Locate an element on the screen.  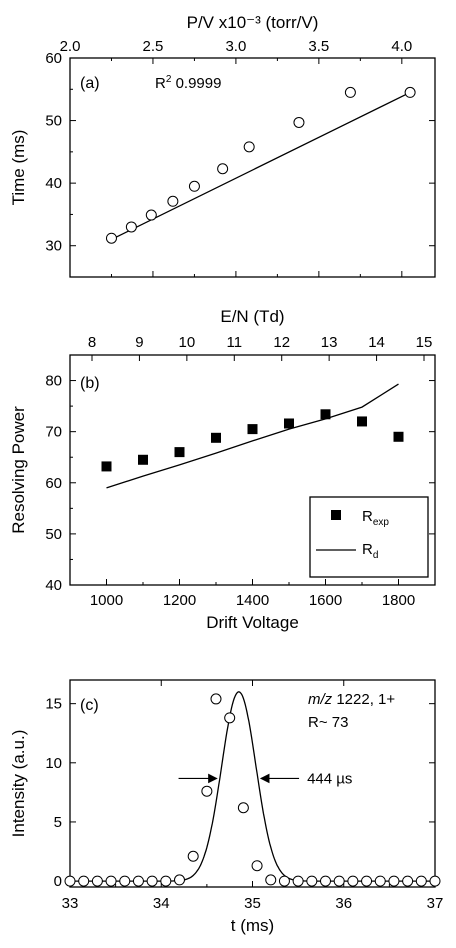
fwhm-label: 444 µs is located at coordinates (329, 778).